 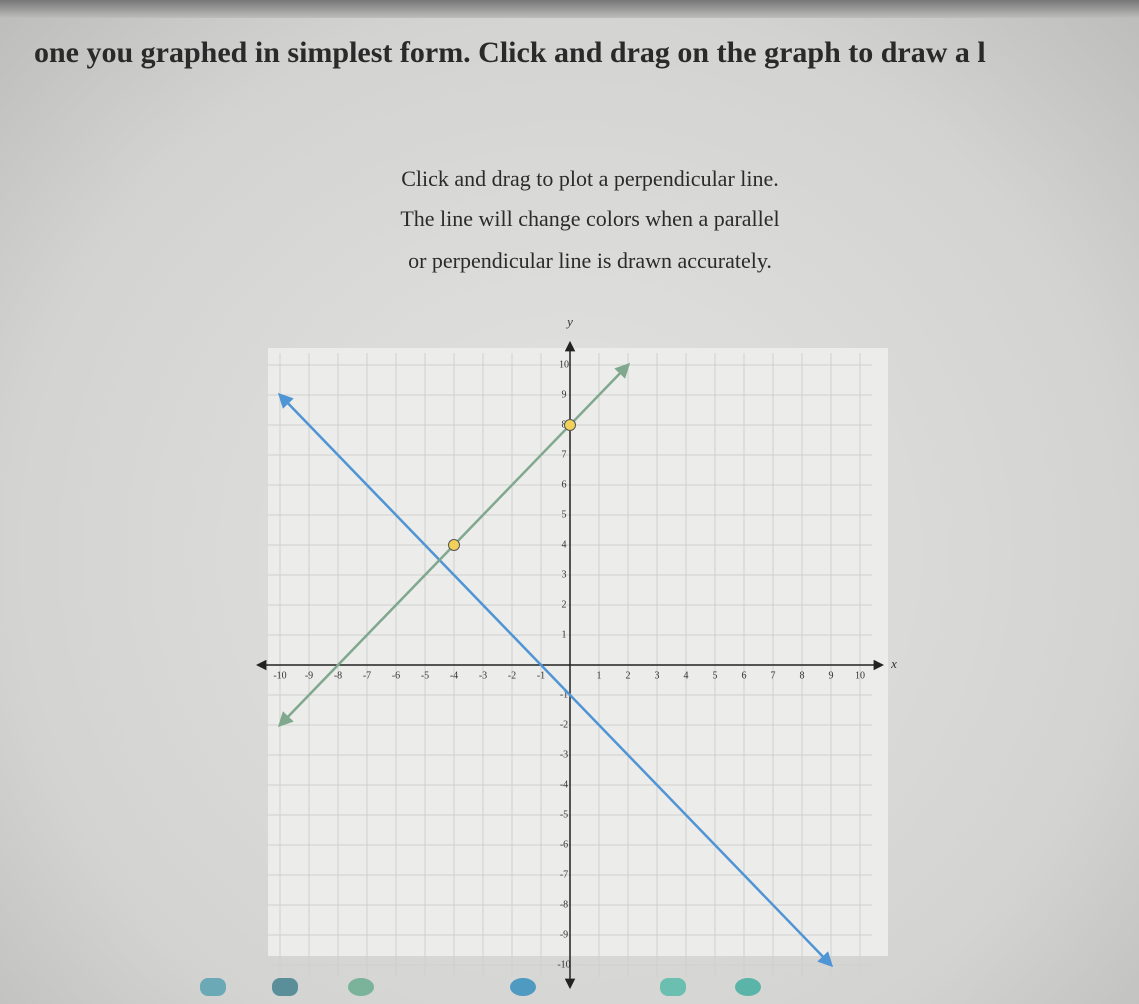 I want to click on x-tick-label: 7, so click(x=773, y=675).